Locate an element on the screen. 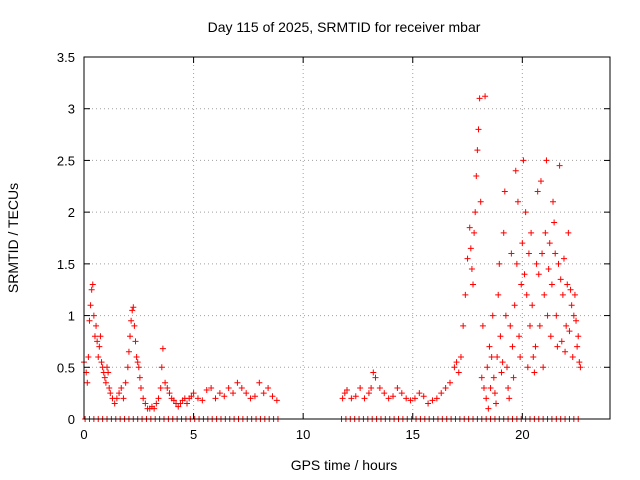  y-tick-label: 0.5 is located at coordinates (66, 367).